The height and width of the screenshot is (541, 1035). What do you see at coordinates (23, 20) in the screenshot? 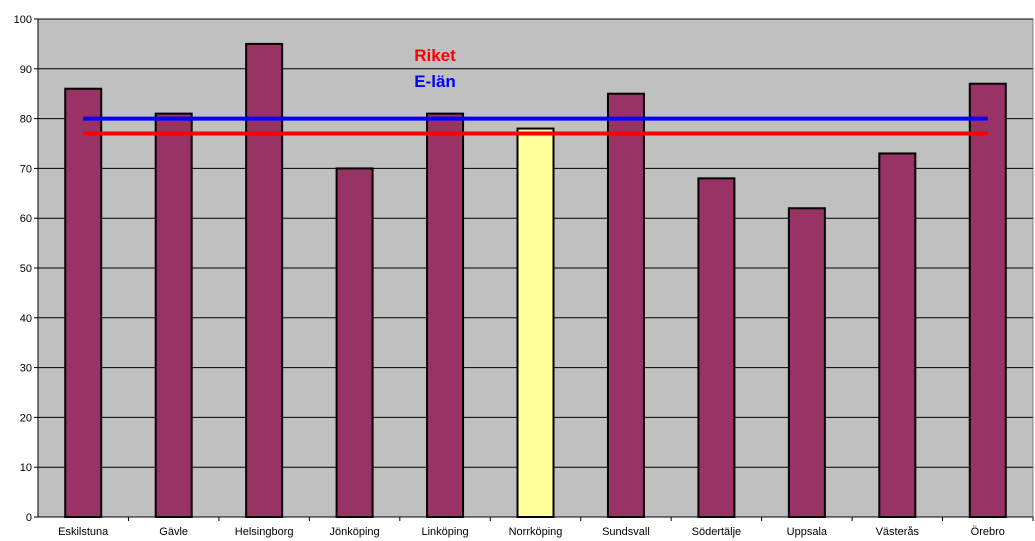
I see `y-tick-label: 100` at bounding box center [23, 20].